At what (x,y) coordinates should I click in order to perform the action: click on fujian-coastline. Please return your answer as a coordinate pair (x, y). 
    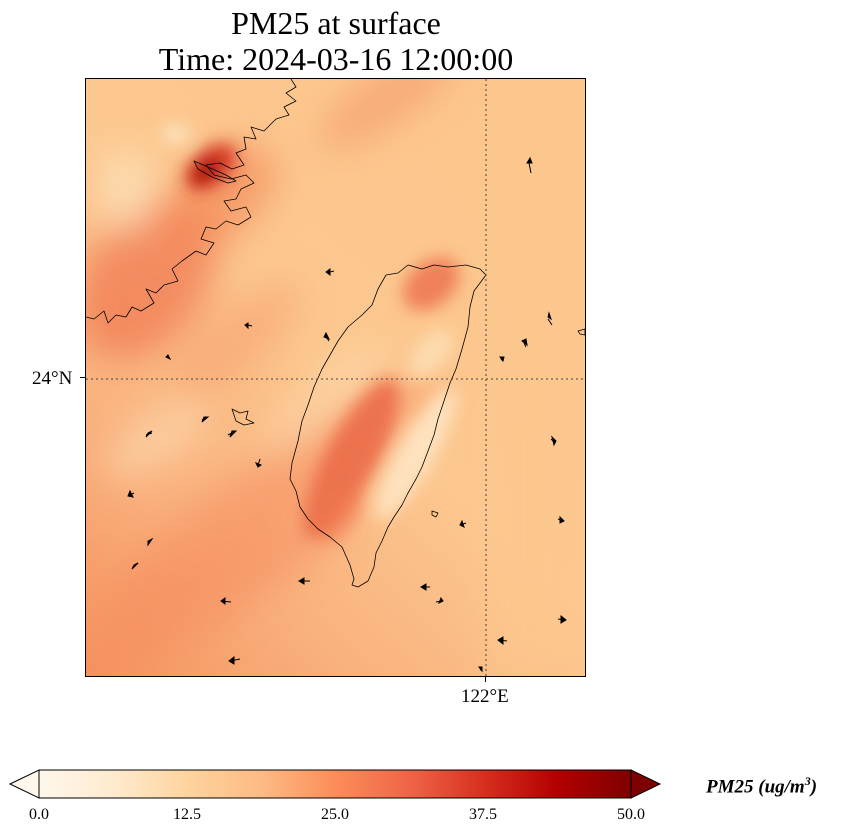
    Looking at the image, I should click on (191, 201).